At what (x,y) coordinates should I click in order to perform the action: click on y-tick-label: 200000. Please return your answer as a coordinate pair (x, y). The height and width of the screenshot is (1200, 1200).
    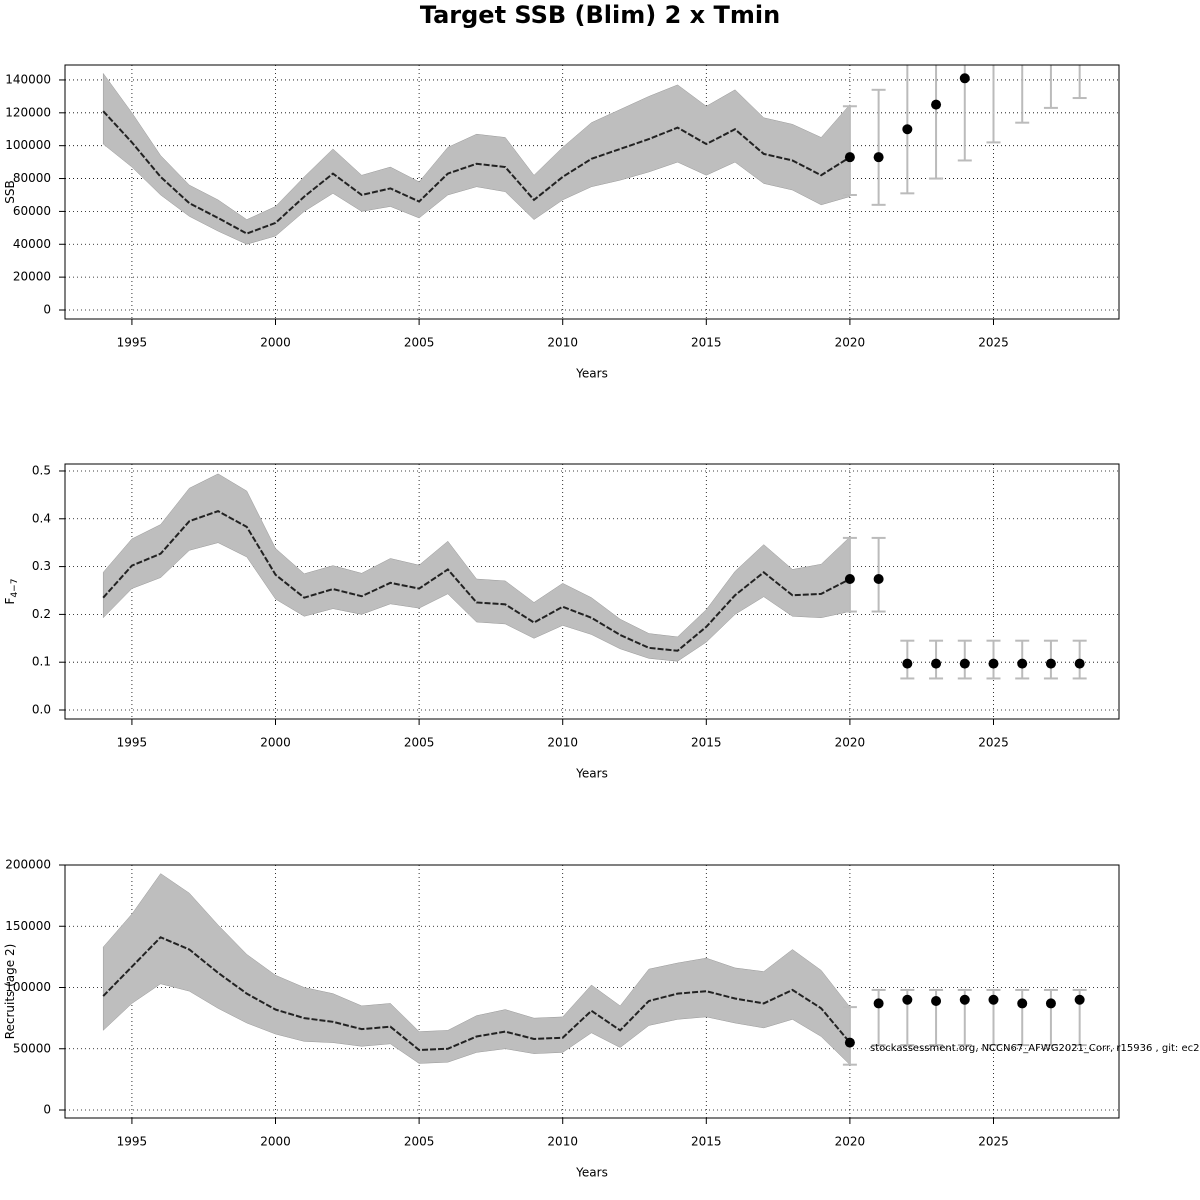
    Looking at the image, I should click on (28, 865).